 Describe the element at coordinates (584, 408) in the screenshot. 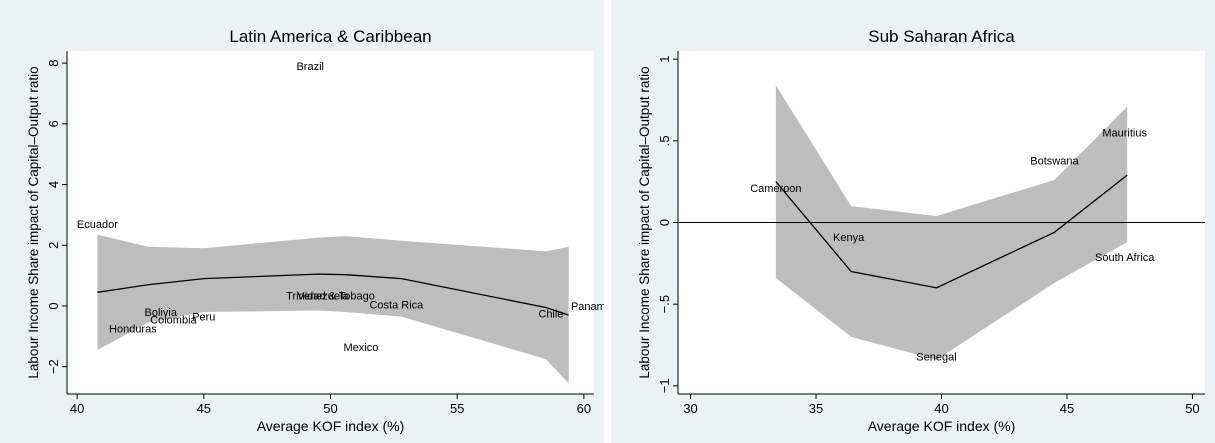

I see `x-tick-label: 60` at that location.